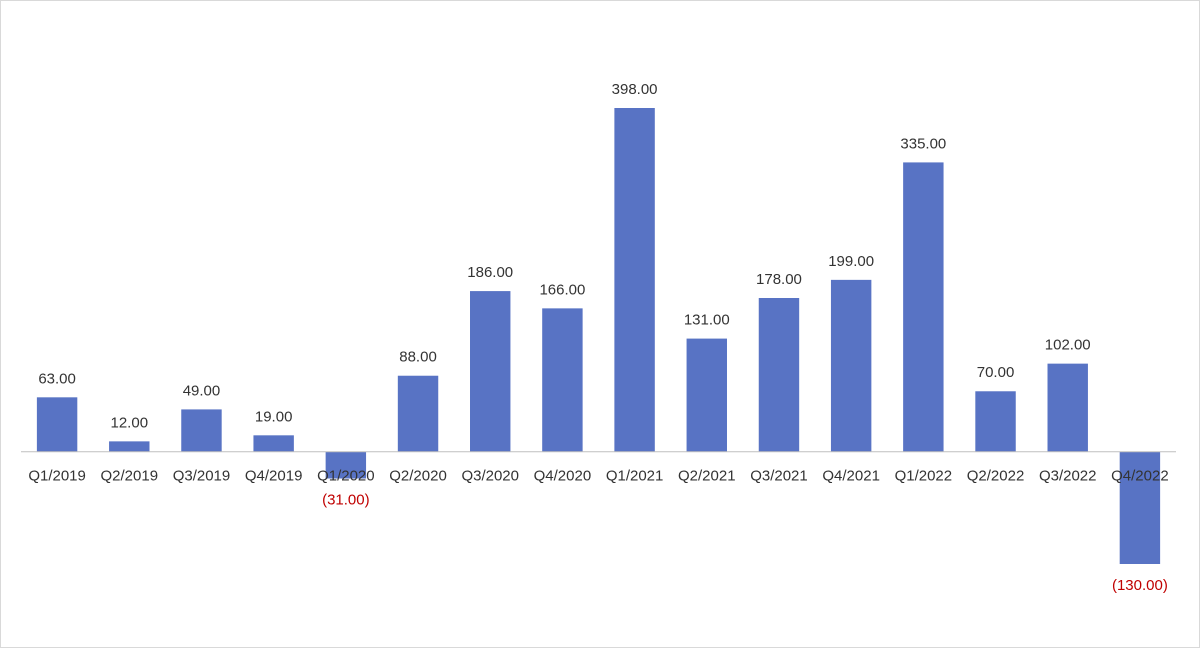  I want to click on data-label: 178.00, so click(779, 279).